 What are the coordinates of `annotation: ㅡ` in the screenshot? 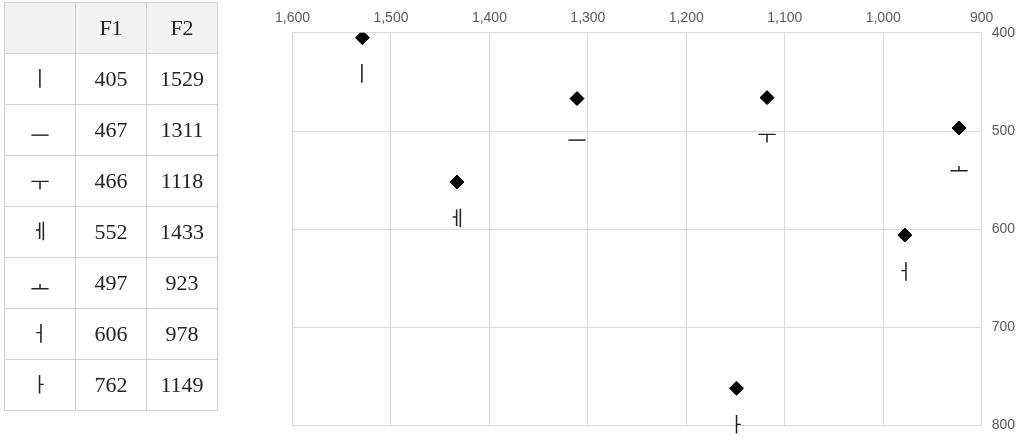 It's located at (577, 135).